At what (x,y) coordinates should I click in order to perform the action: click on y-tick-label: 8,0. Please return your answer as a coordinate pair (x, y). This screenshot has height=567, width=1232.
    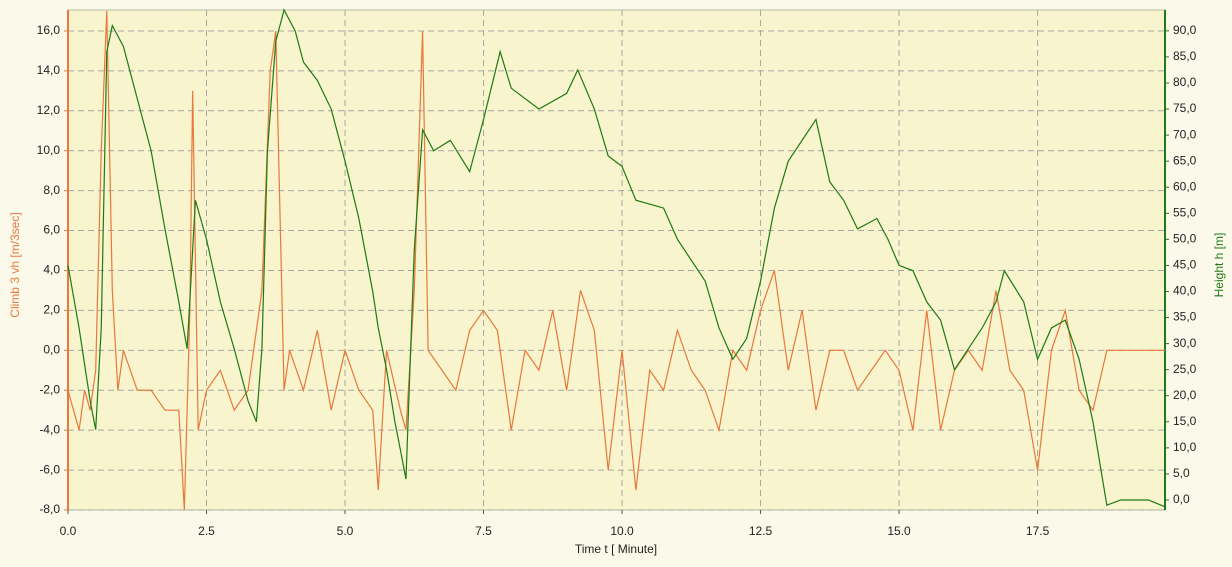
    Looking at the image, I should click on (51, 190).